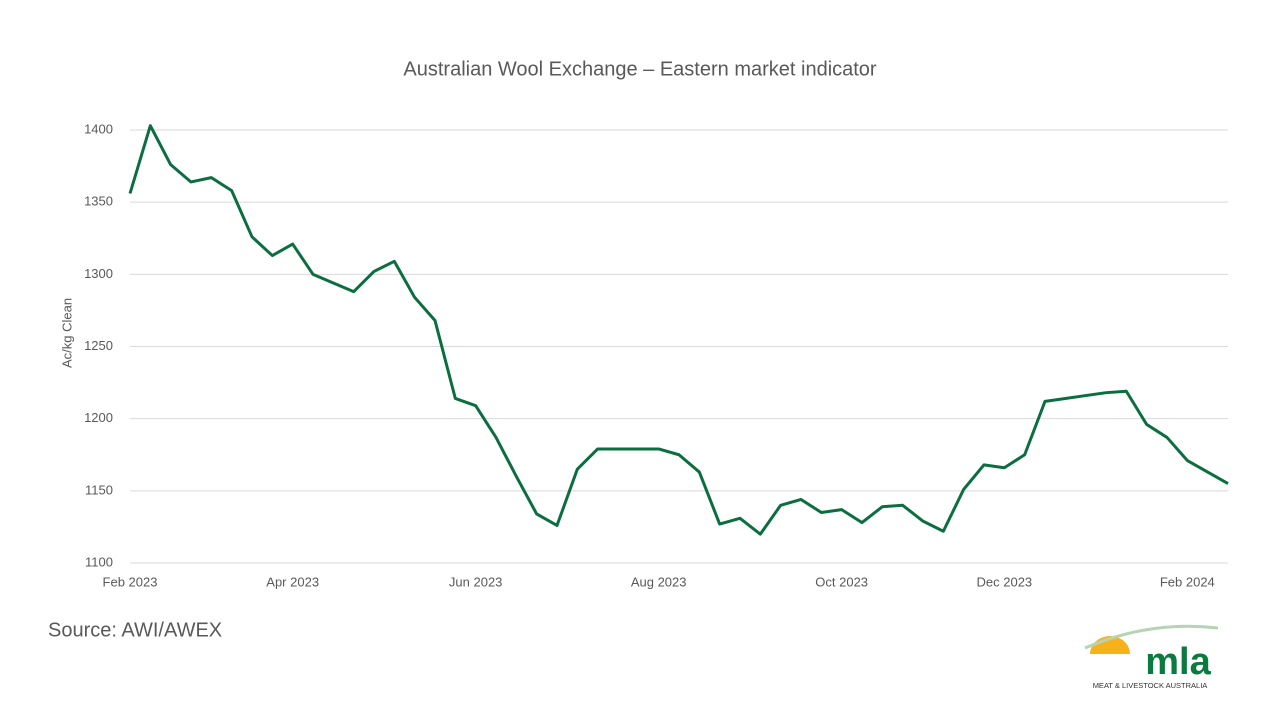 The image size is (1280, 720). What do you see at coordinates (99, 489) in the screenshot?
I see `y-tick-label: 1150` at bounding box center [99, 489].